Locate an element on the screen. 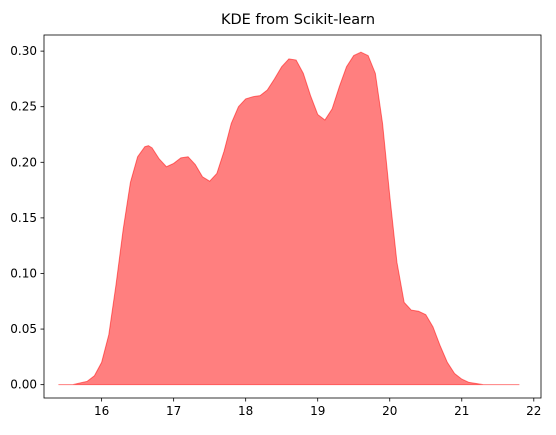  y-tick-label: 0.20 is located at coordinates (23, 162).